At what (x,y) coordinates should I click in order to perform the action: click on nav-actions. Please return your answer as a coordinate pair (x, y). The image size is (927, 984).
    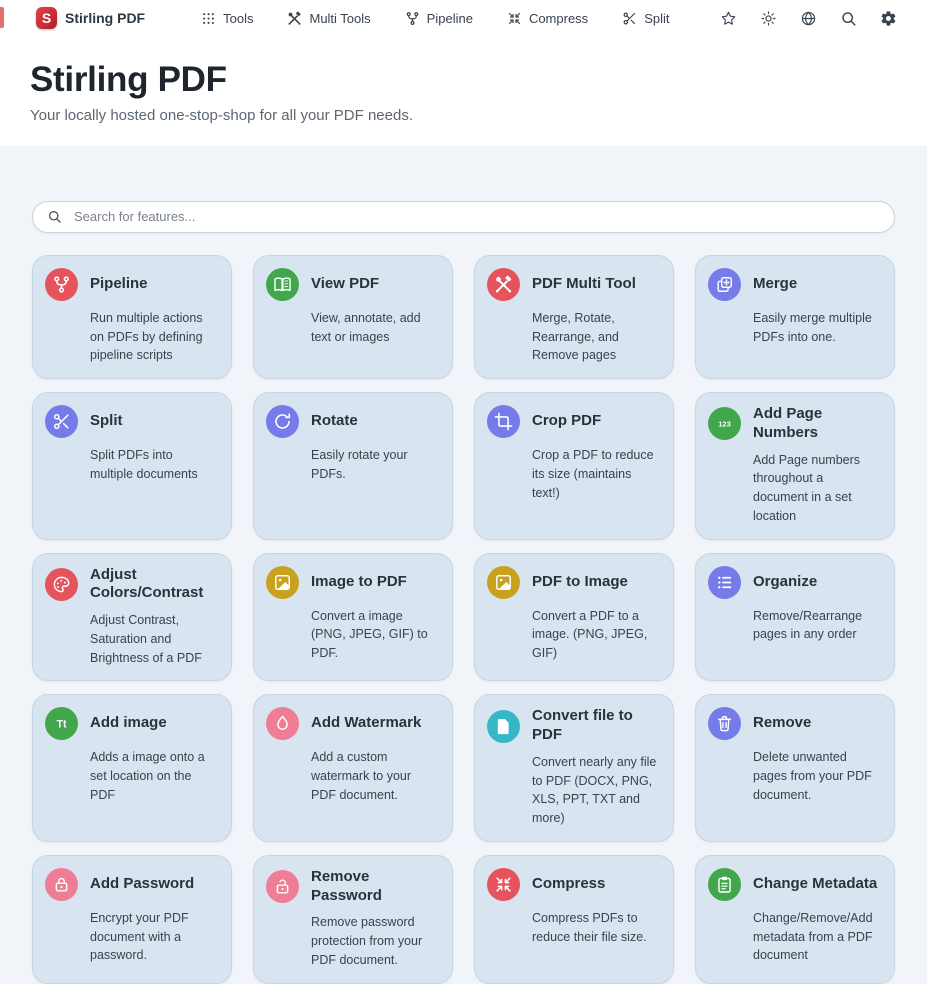
    Looking at the image, I should click on (808, 18).